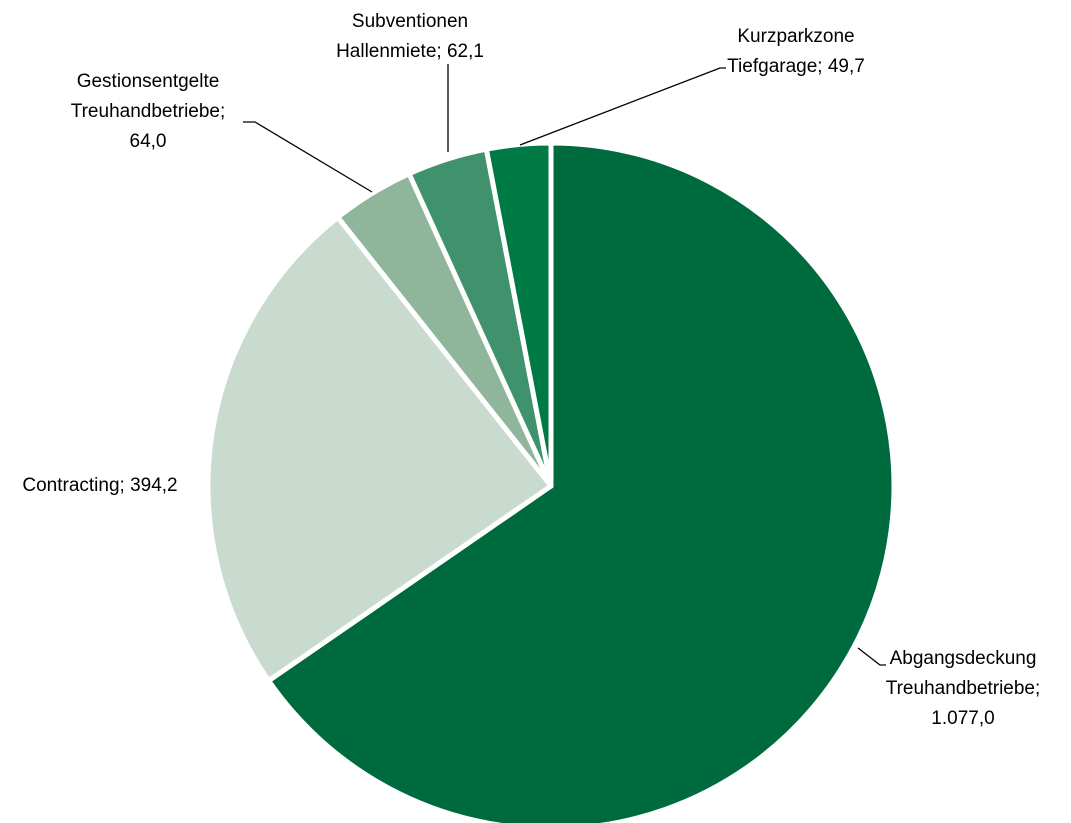 The height and width of the screenshot is (823, 1071). Describe the element at coordinates (962, 718) in the screenshot. I see `value-label: 1.077,0` at that location.